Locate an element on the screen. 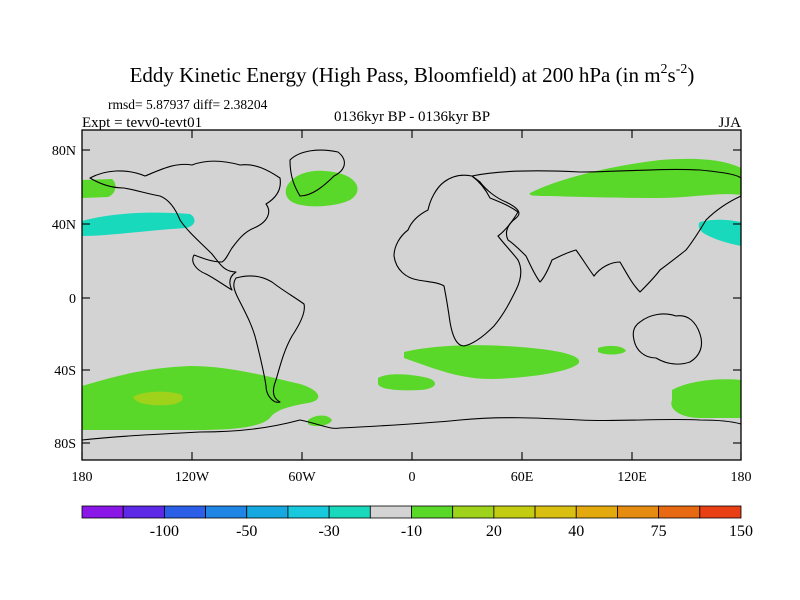 Image resolution: width=800 pixels, height=600 pixels. lon-label-60w: 60W is located at coordinates (302, 477).